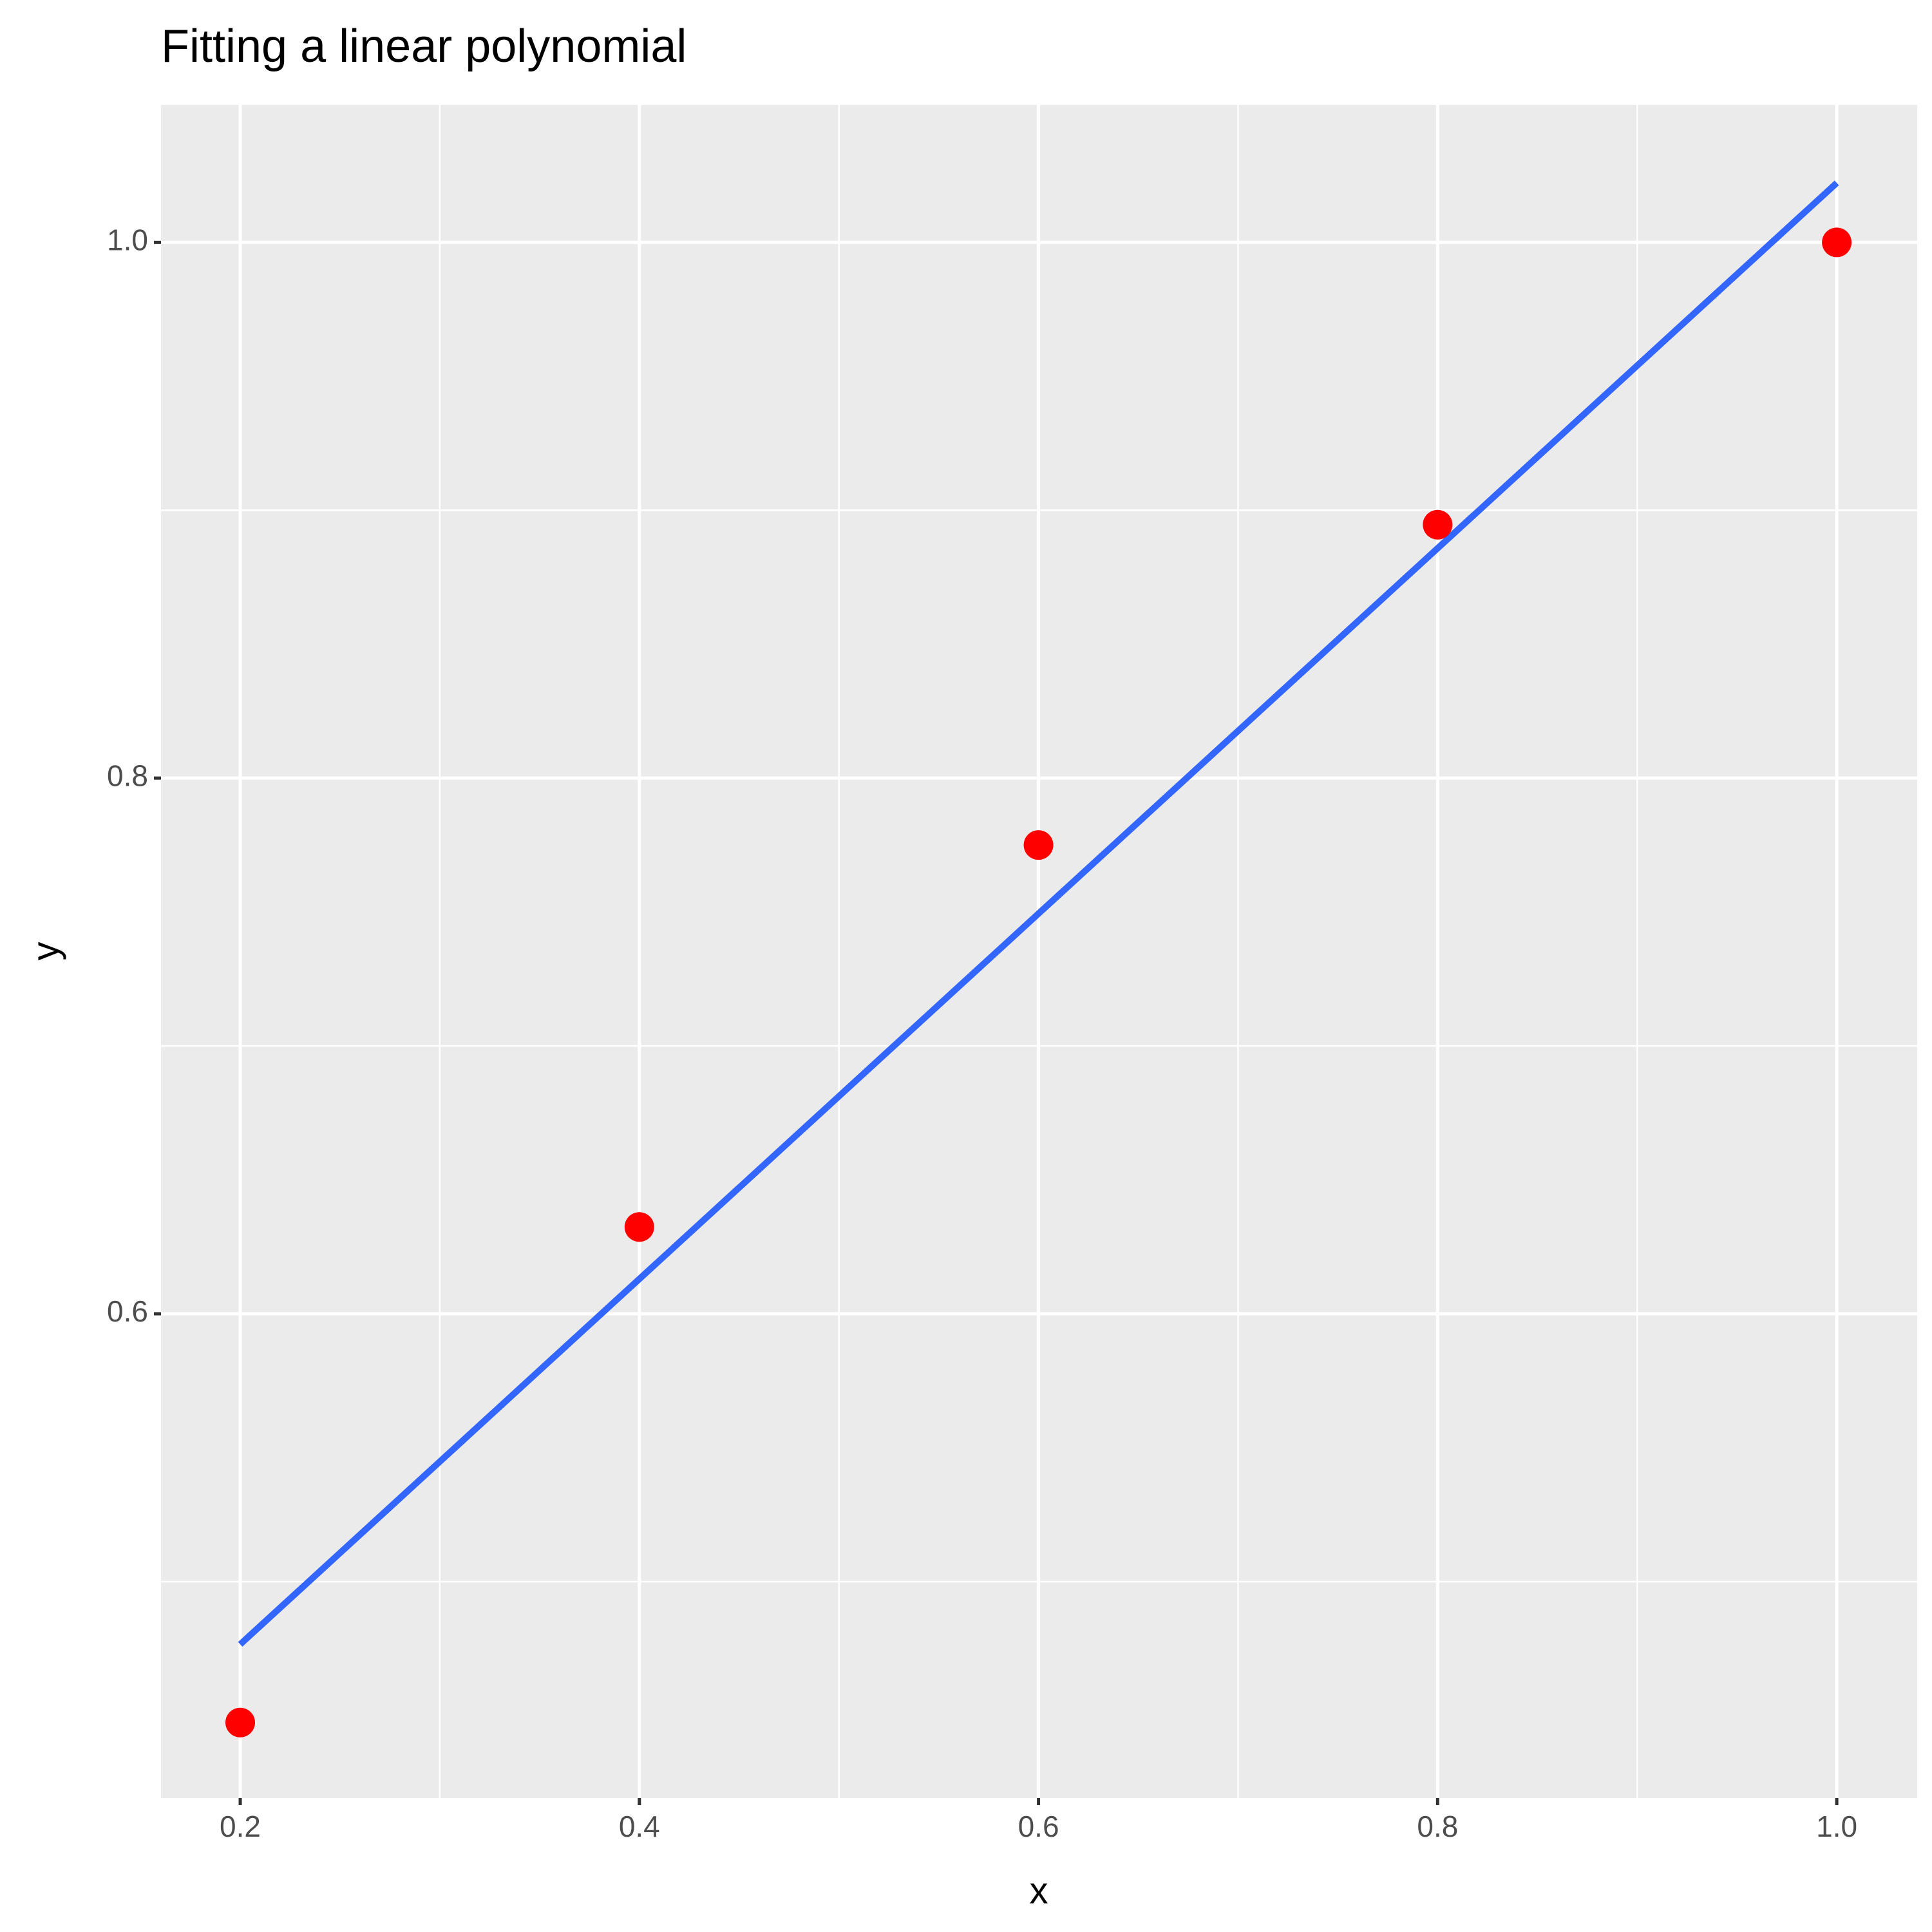 This screenshot has width=1932, height=1932. What do you see at coordinates (128, 240) in the screenshot?
I see `y-tick-label: 1.0` at bounding box center [128, 240].